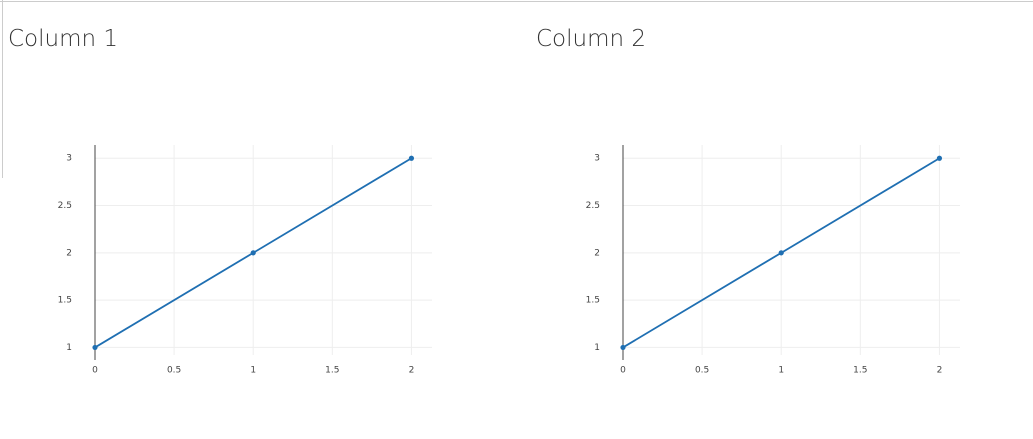  Describe the element at coordinates (63, 39) in the screenshot. I see `column-title: Column 1` at that location.